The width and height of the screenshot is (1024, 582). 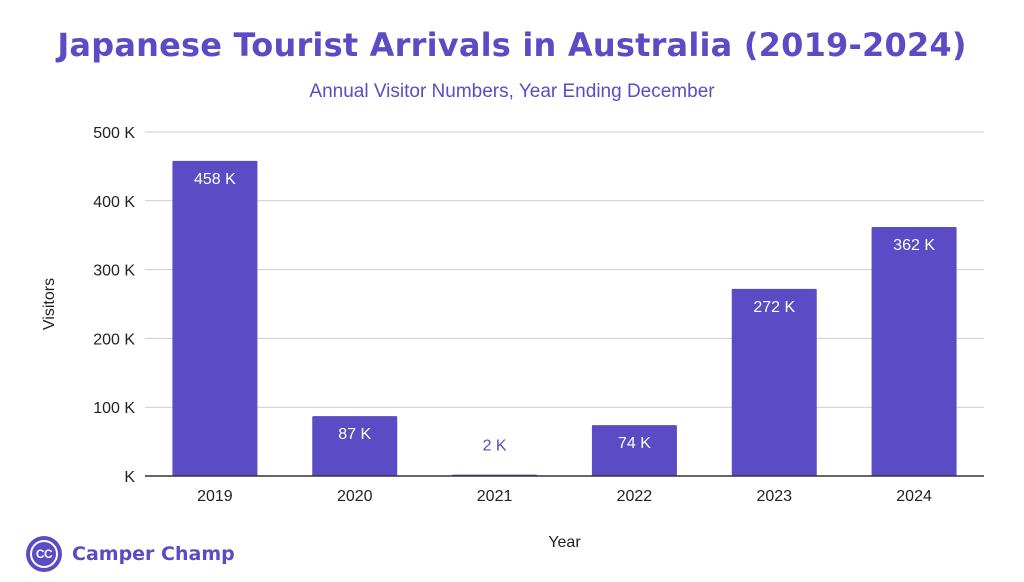 What do you see at coordinates (634, 443) in the screenshot?
I see `data-label: 74 K` at bounding box center [634, 443].